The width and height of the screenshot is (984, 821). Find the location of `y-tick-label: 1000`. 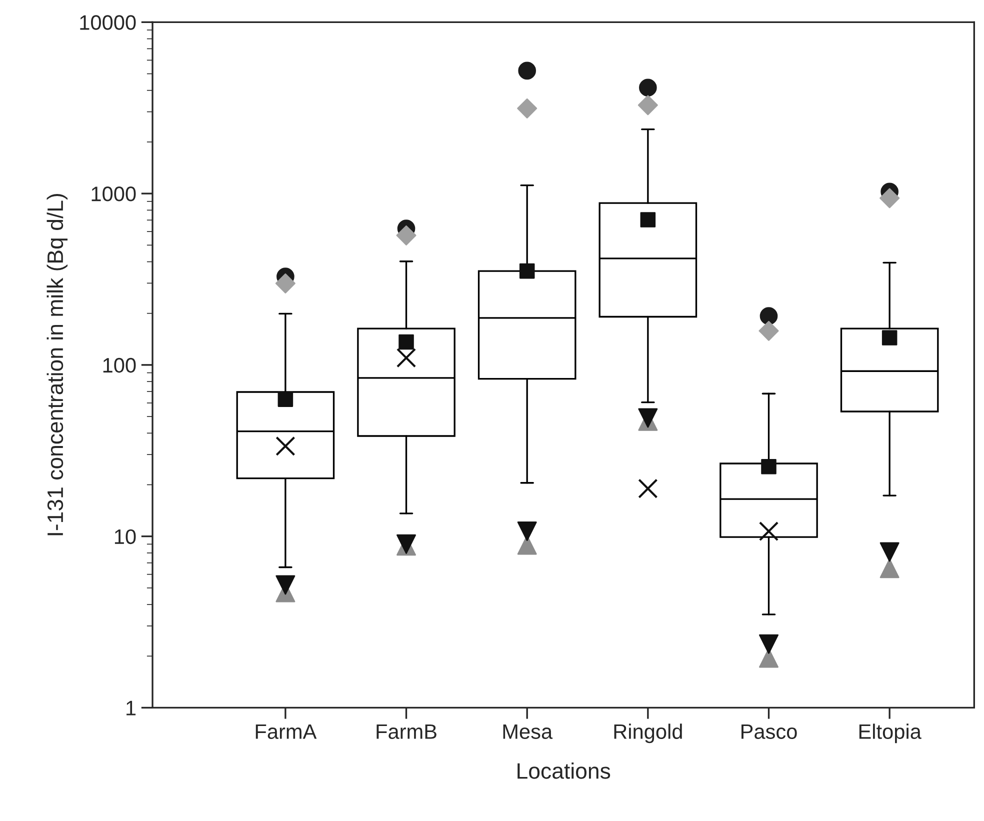

y-tick-label: 1000 is located at coordinates (114, 194).